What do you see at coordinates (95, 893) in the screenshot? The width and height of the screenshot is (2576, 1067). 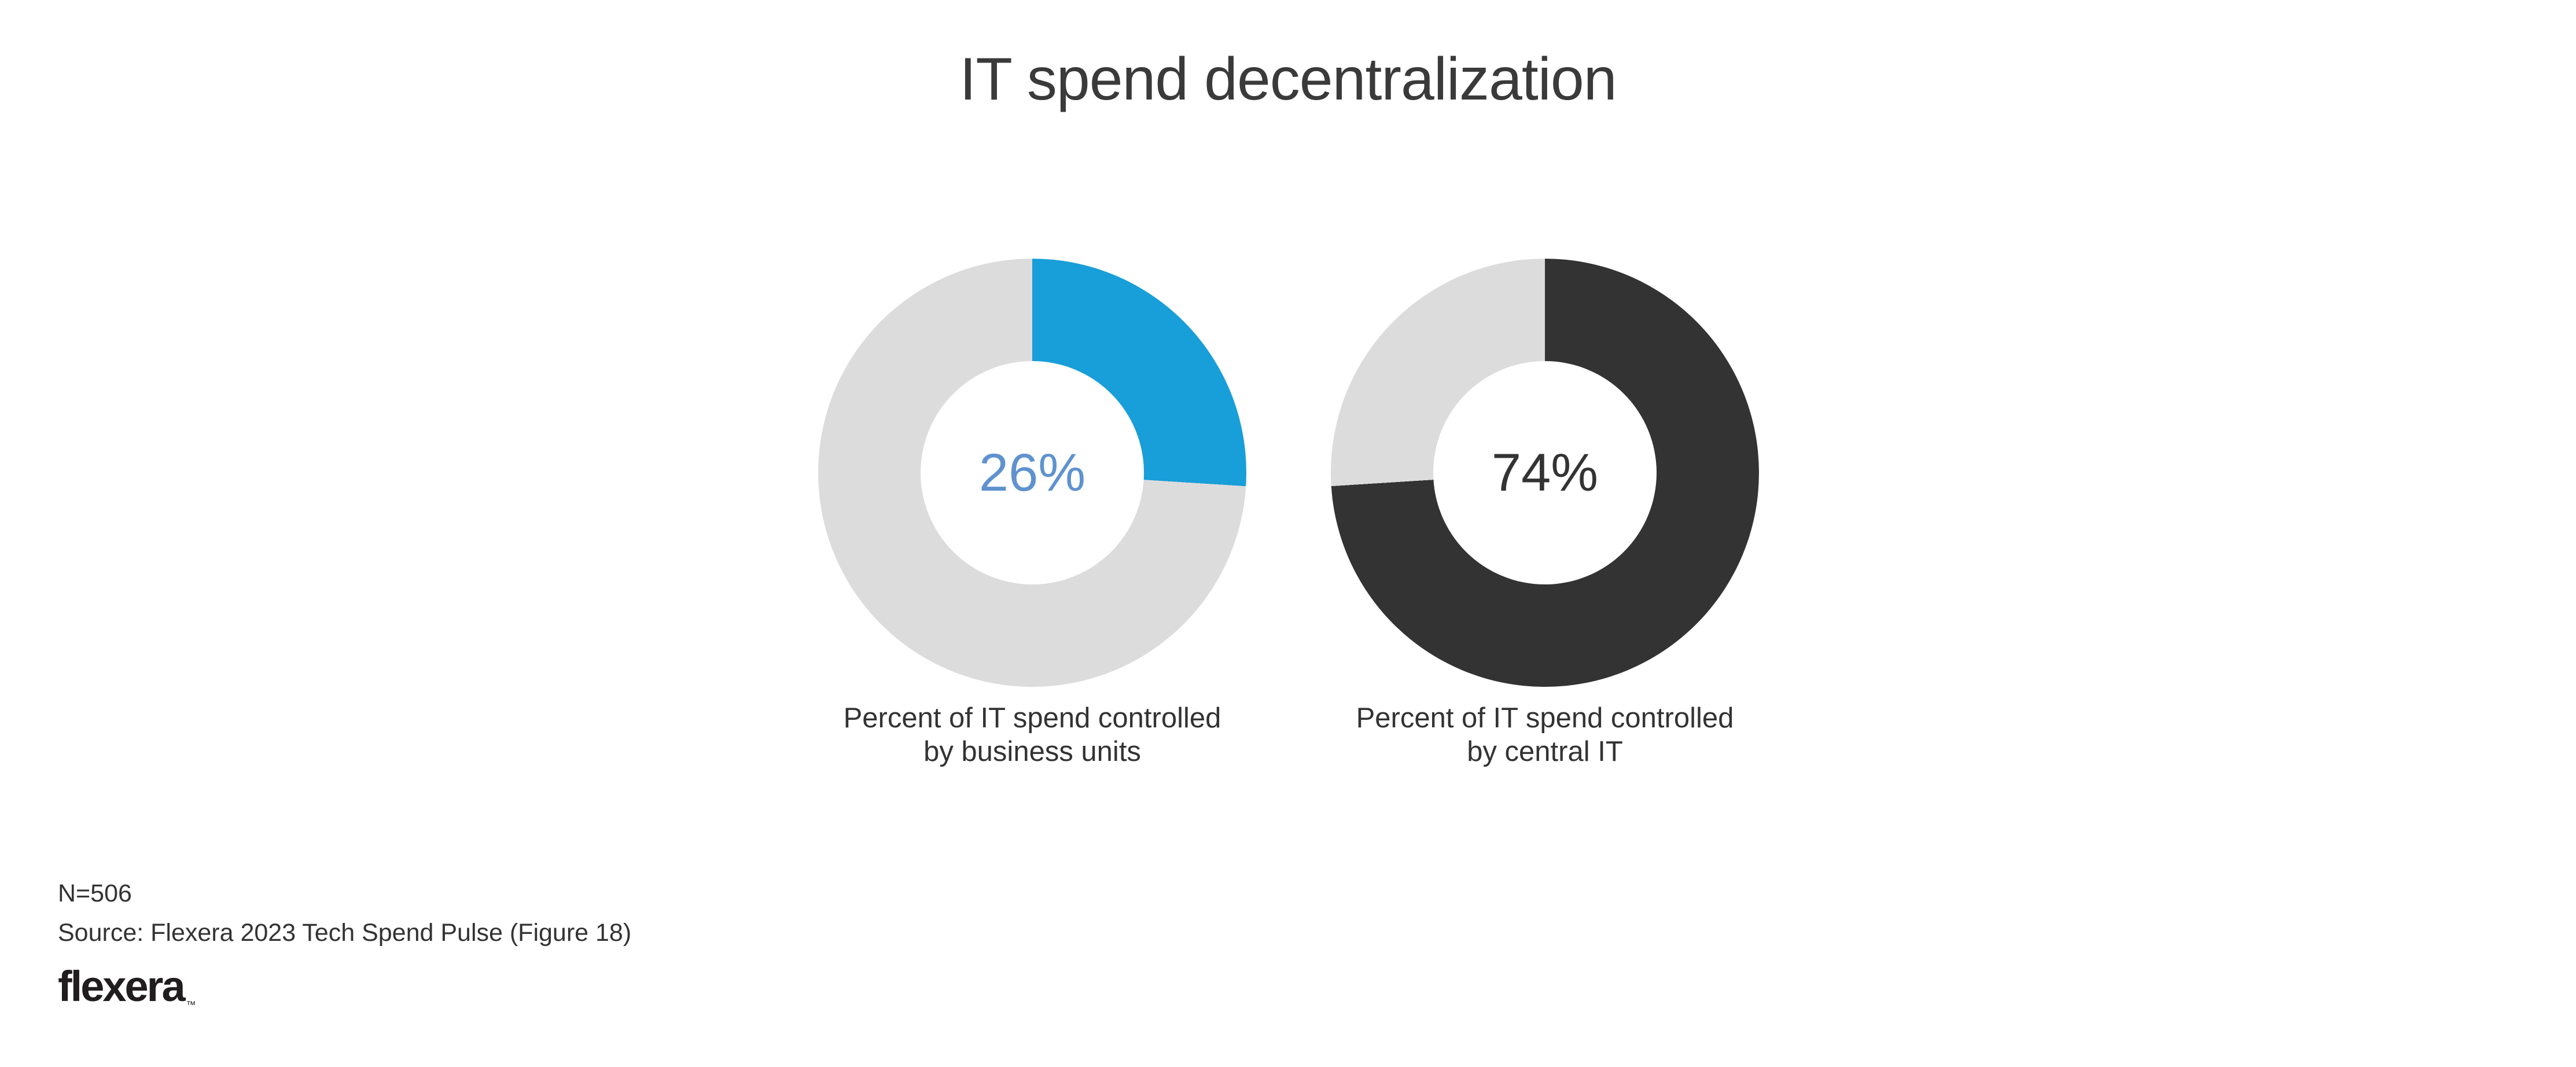 I see `sample-size-text: N=506` at bounding box center [95, 893].